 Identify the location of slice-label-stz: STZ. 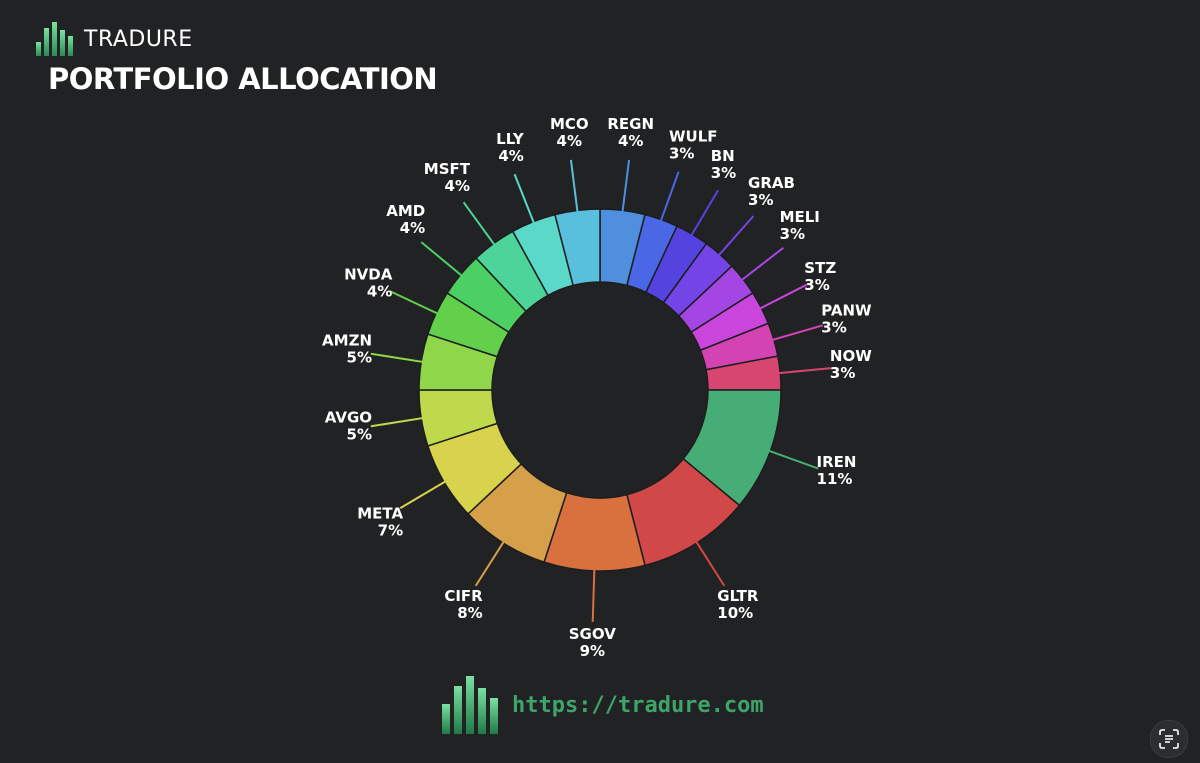
(820, 268).